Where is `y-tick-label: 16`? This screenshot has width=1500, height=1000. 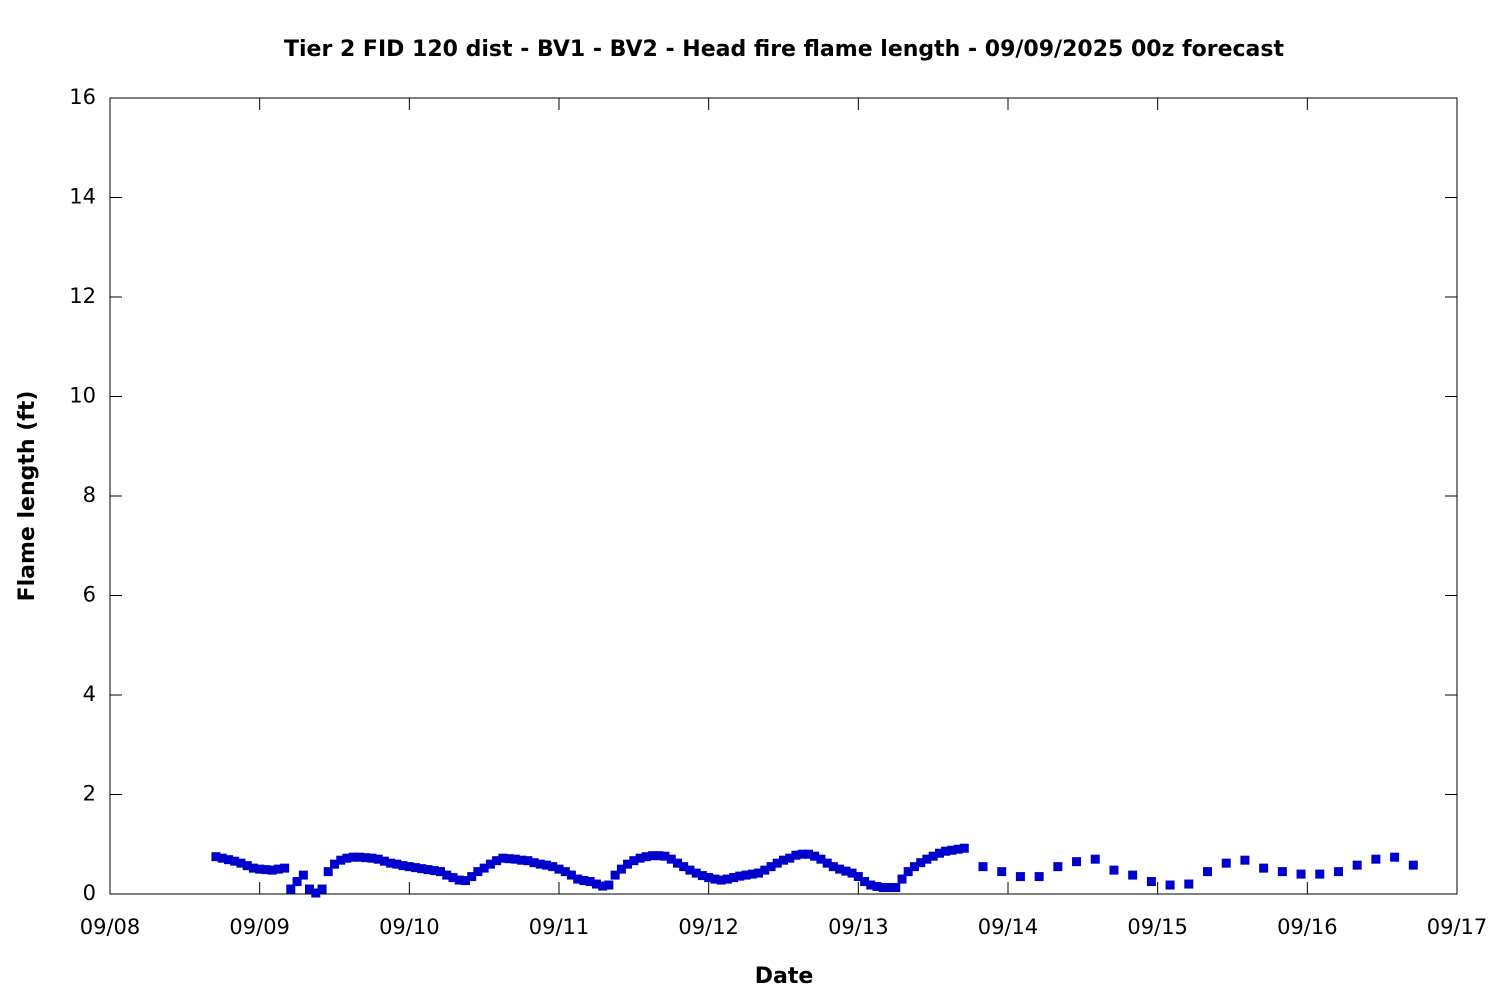 y-tick-label: 16 is located at coordinates (82, 97).